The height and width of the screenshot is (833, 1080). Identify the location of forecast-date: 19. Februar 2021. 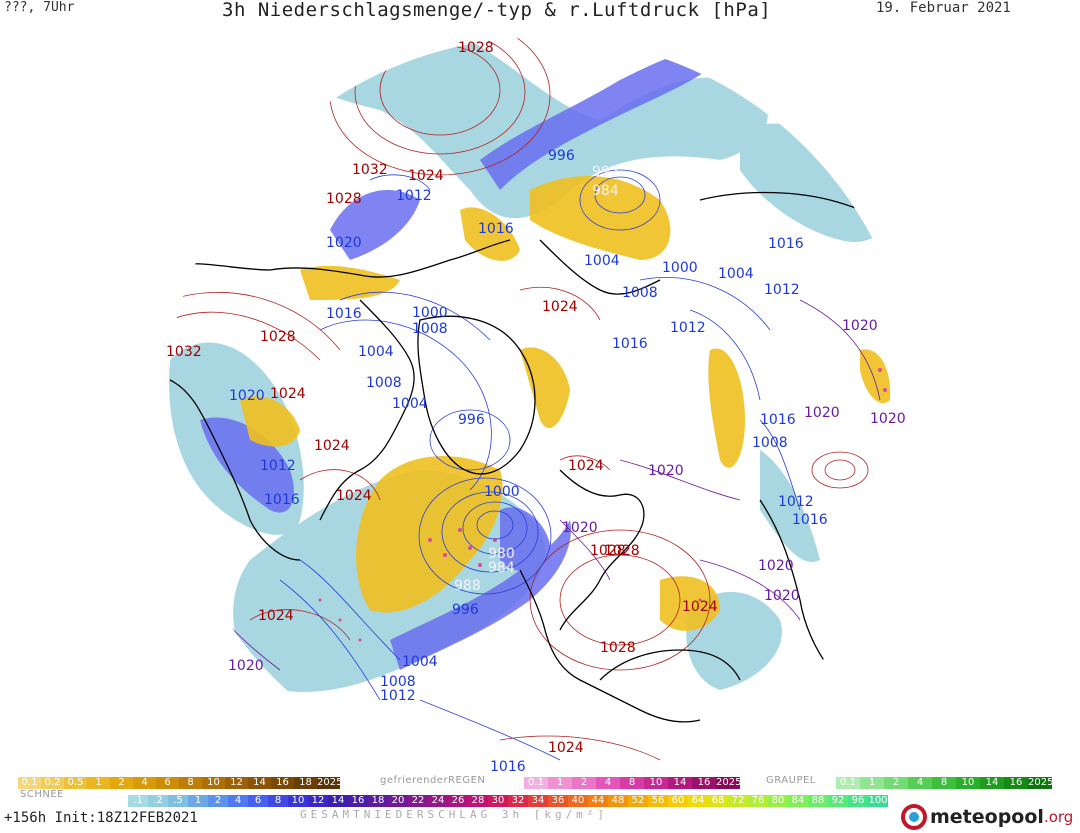
(943, 8).